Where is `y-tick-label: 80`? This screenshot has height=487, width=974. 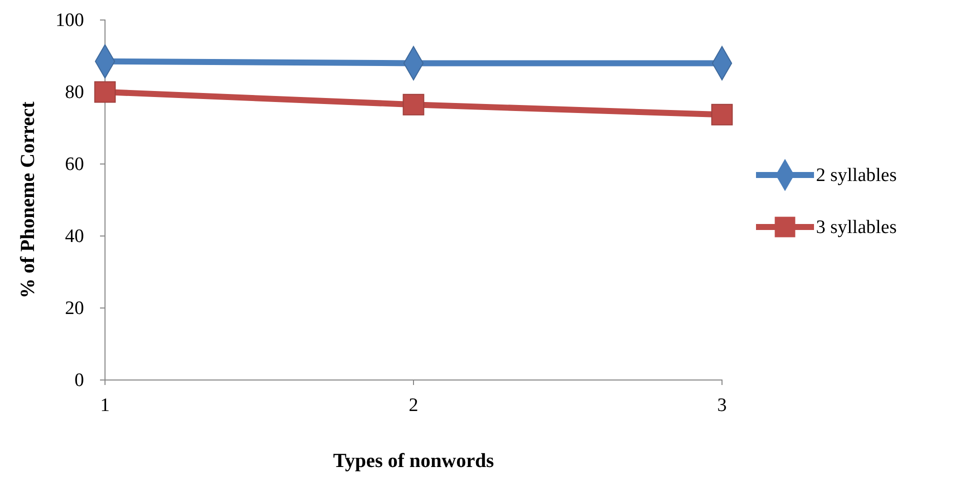 y-tick-label: 80 is located at coordinates (74, 93).